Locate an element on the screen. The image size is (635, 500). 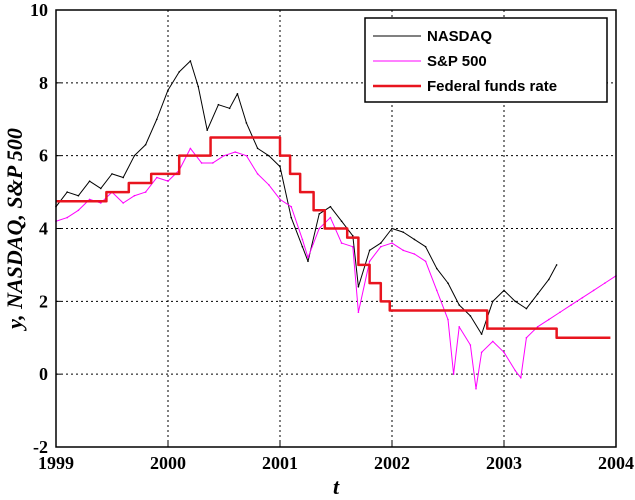
y-tick-label: 10 is located at coordinates (39, 10).